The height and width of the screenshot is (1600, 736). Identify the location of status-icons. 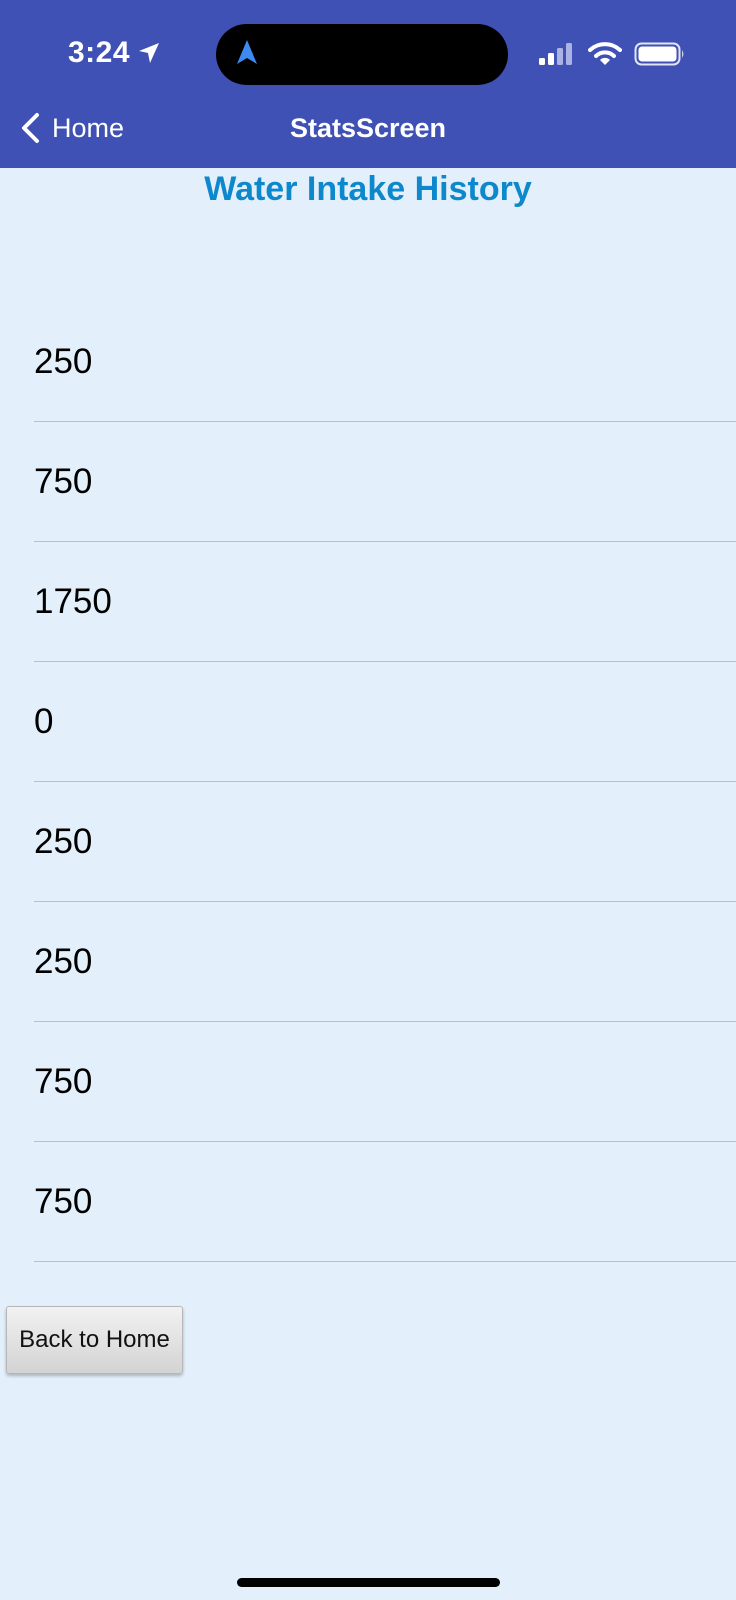
(612, 54).